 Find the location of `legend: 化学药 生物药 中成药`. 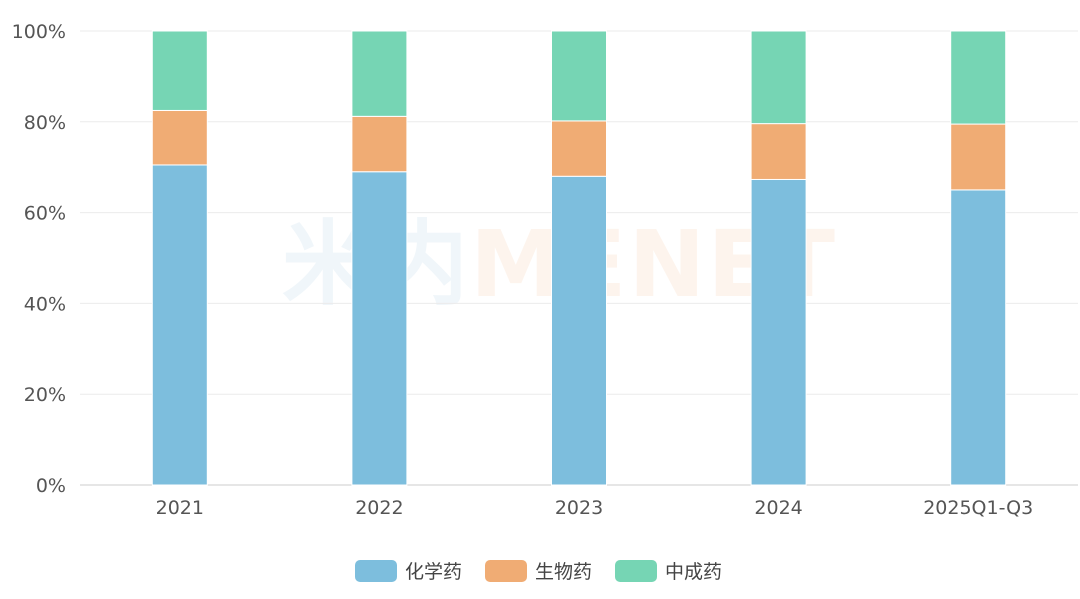

legend: 化学药 生物药 中成药 is located at coordinates (538, 571).